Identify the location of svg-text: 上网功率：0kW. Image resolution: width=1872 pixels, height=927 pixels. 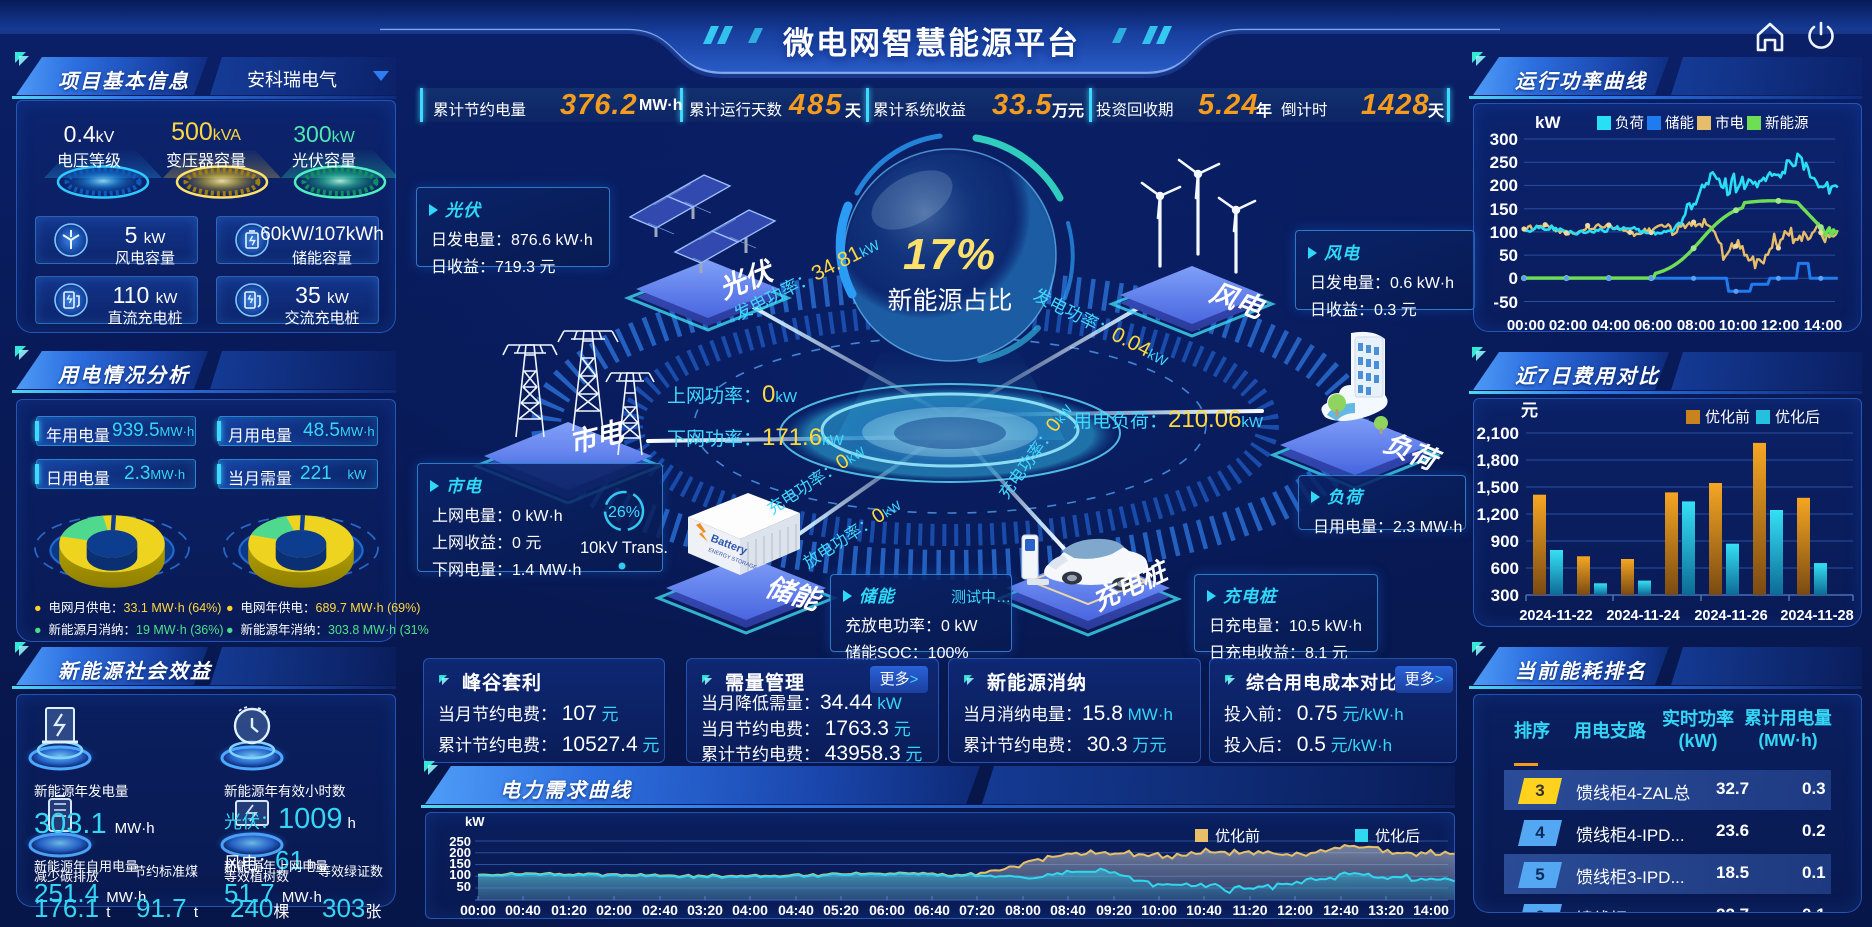
(732, 394).